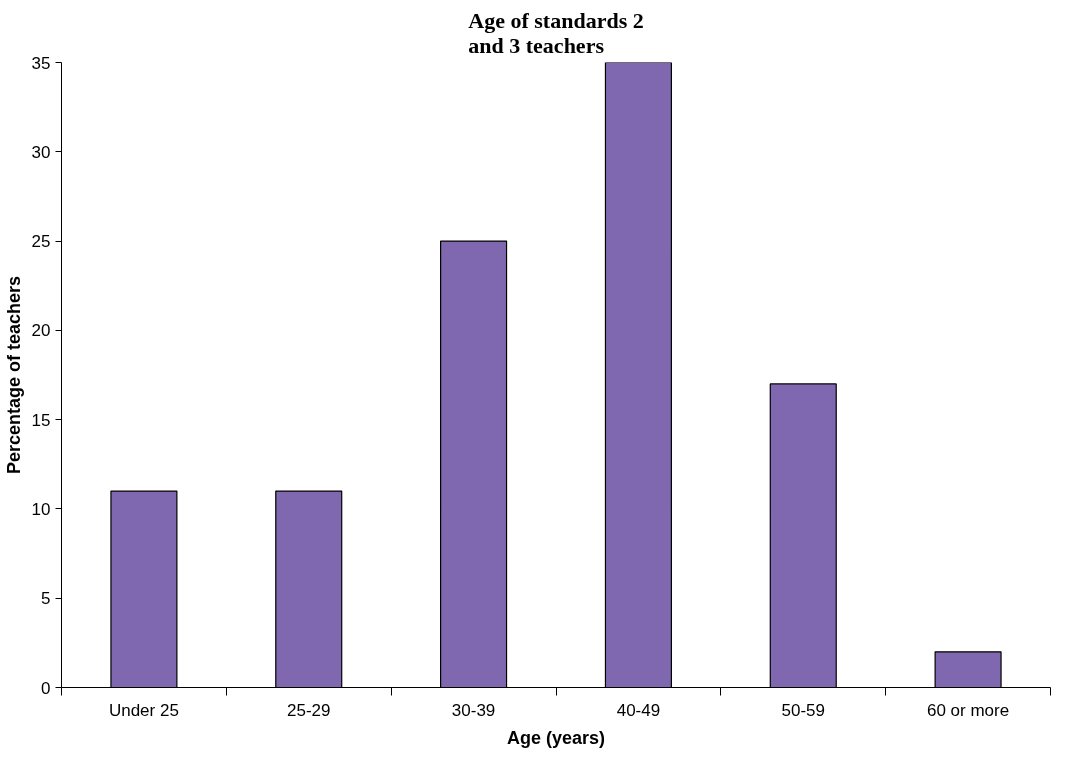  What do you see at coordinates (41, 152) in the screenshot?
I see `y-tick-label: 30` at bounding box center [41, 152].